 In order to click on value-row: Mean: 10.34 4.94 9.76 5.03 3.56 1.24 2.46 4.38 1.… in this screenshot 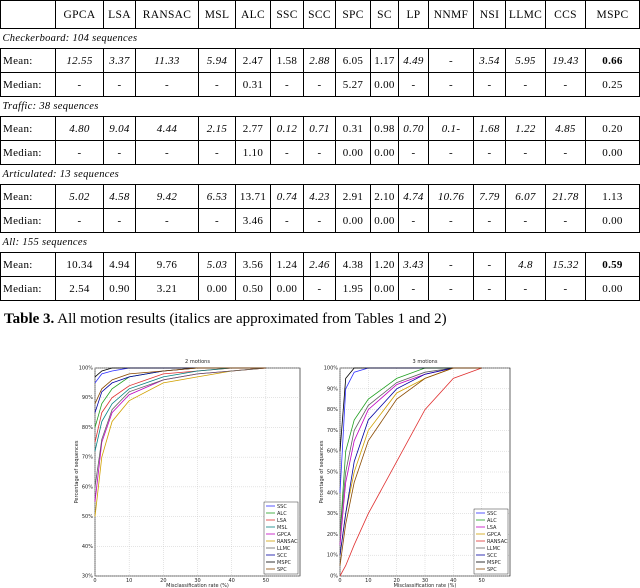, I will do `click(320, 264)`.